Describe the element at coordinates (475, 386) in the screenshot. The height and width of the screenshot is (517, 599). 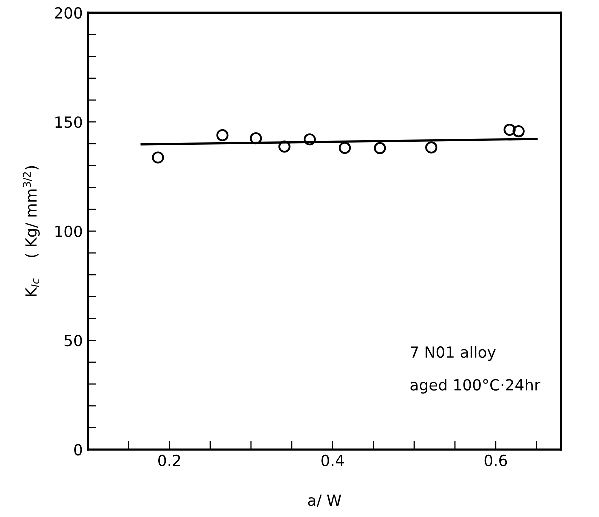
I see `annotation: aged 100°C·24hr` at that location.